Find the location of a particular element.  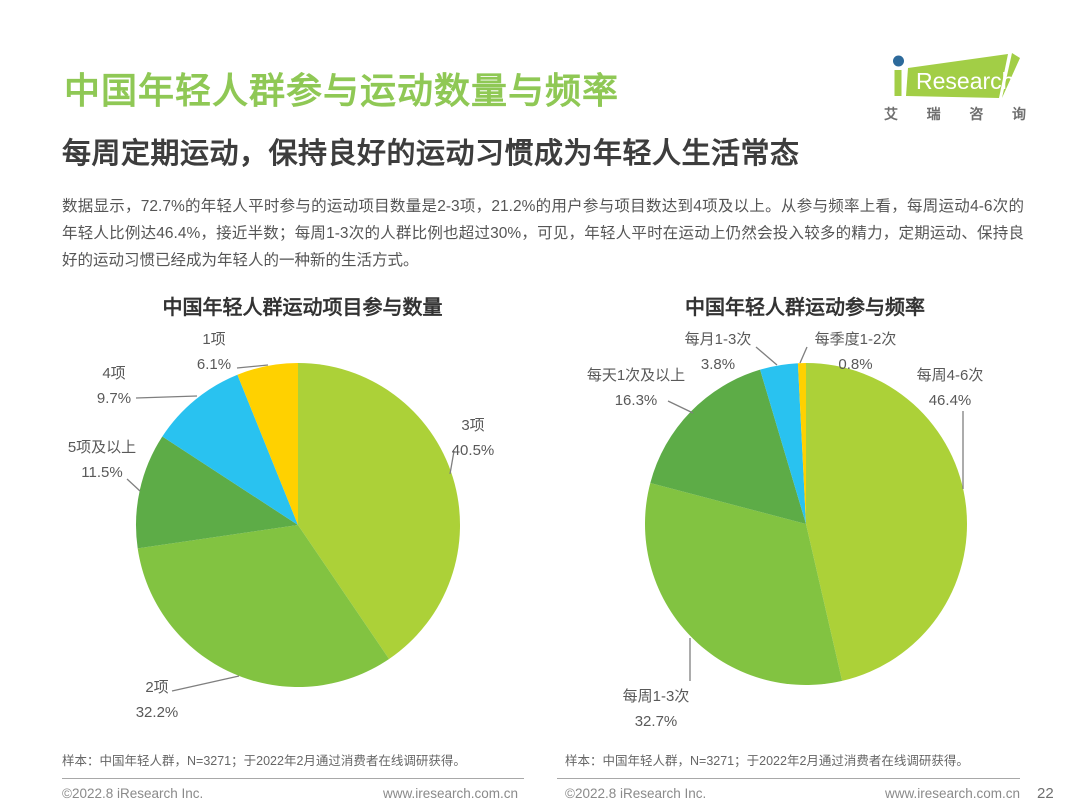

pie-label-name: 每季度1-2次 is located at coordinates (855, 339).